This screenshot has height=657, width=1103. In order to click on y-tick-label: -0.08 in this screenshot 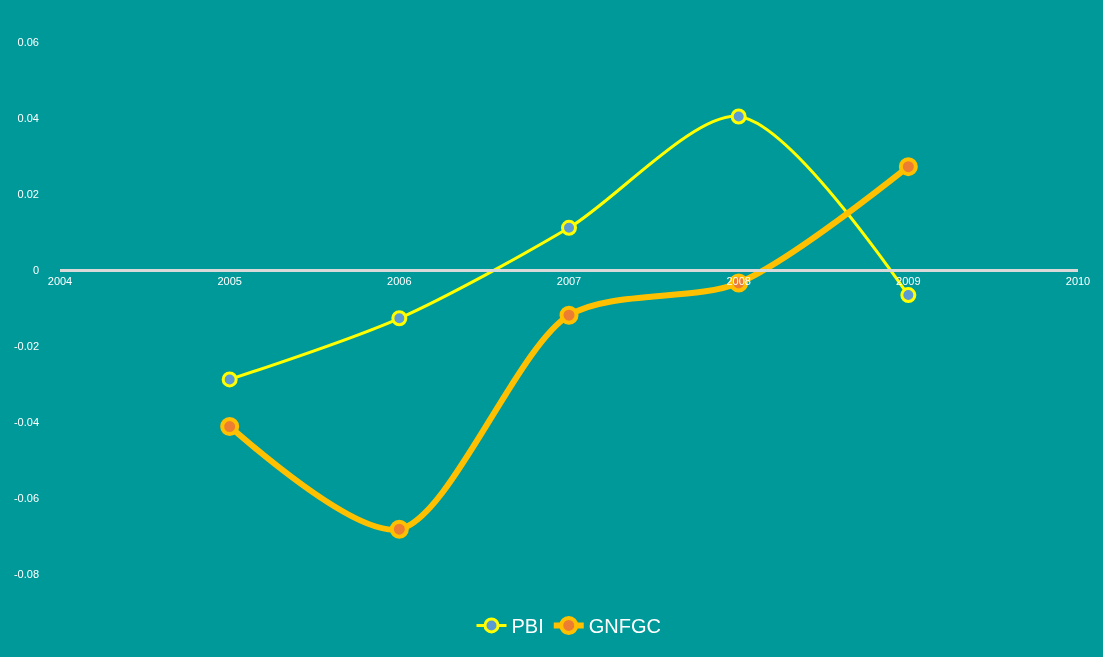, I will do `click(26, 573)`.